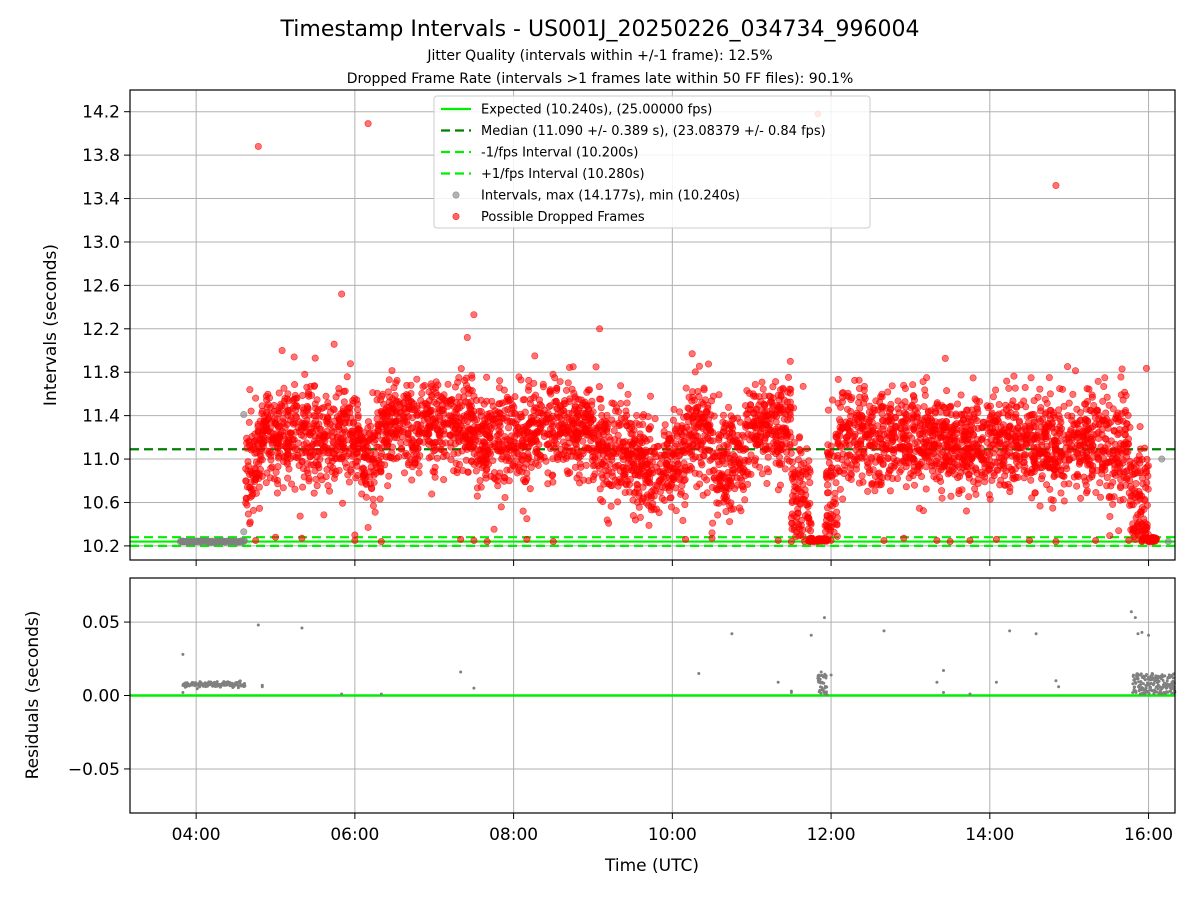  Describe the element at coordinates (236, 542) in the screenshot. I see `interval-point` at that location.